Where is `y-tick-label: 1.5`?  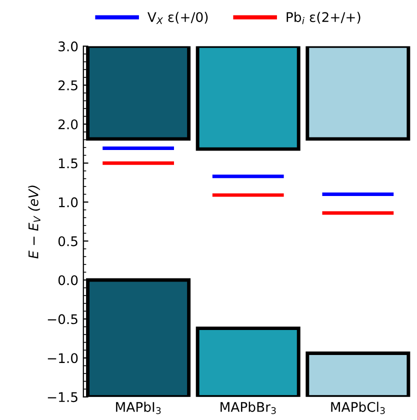 y-tick-label: 1.5 is located at coordinates (68, 163).